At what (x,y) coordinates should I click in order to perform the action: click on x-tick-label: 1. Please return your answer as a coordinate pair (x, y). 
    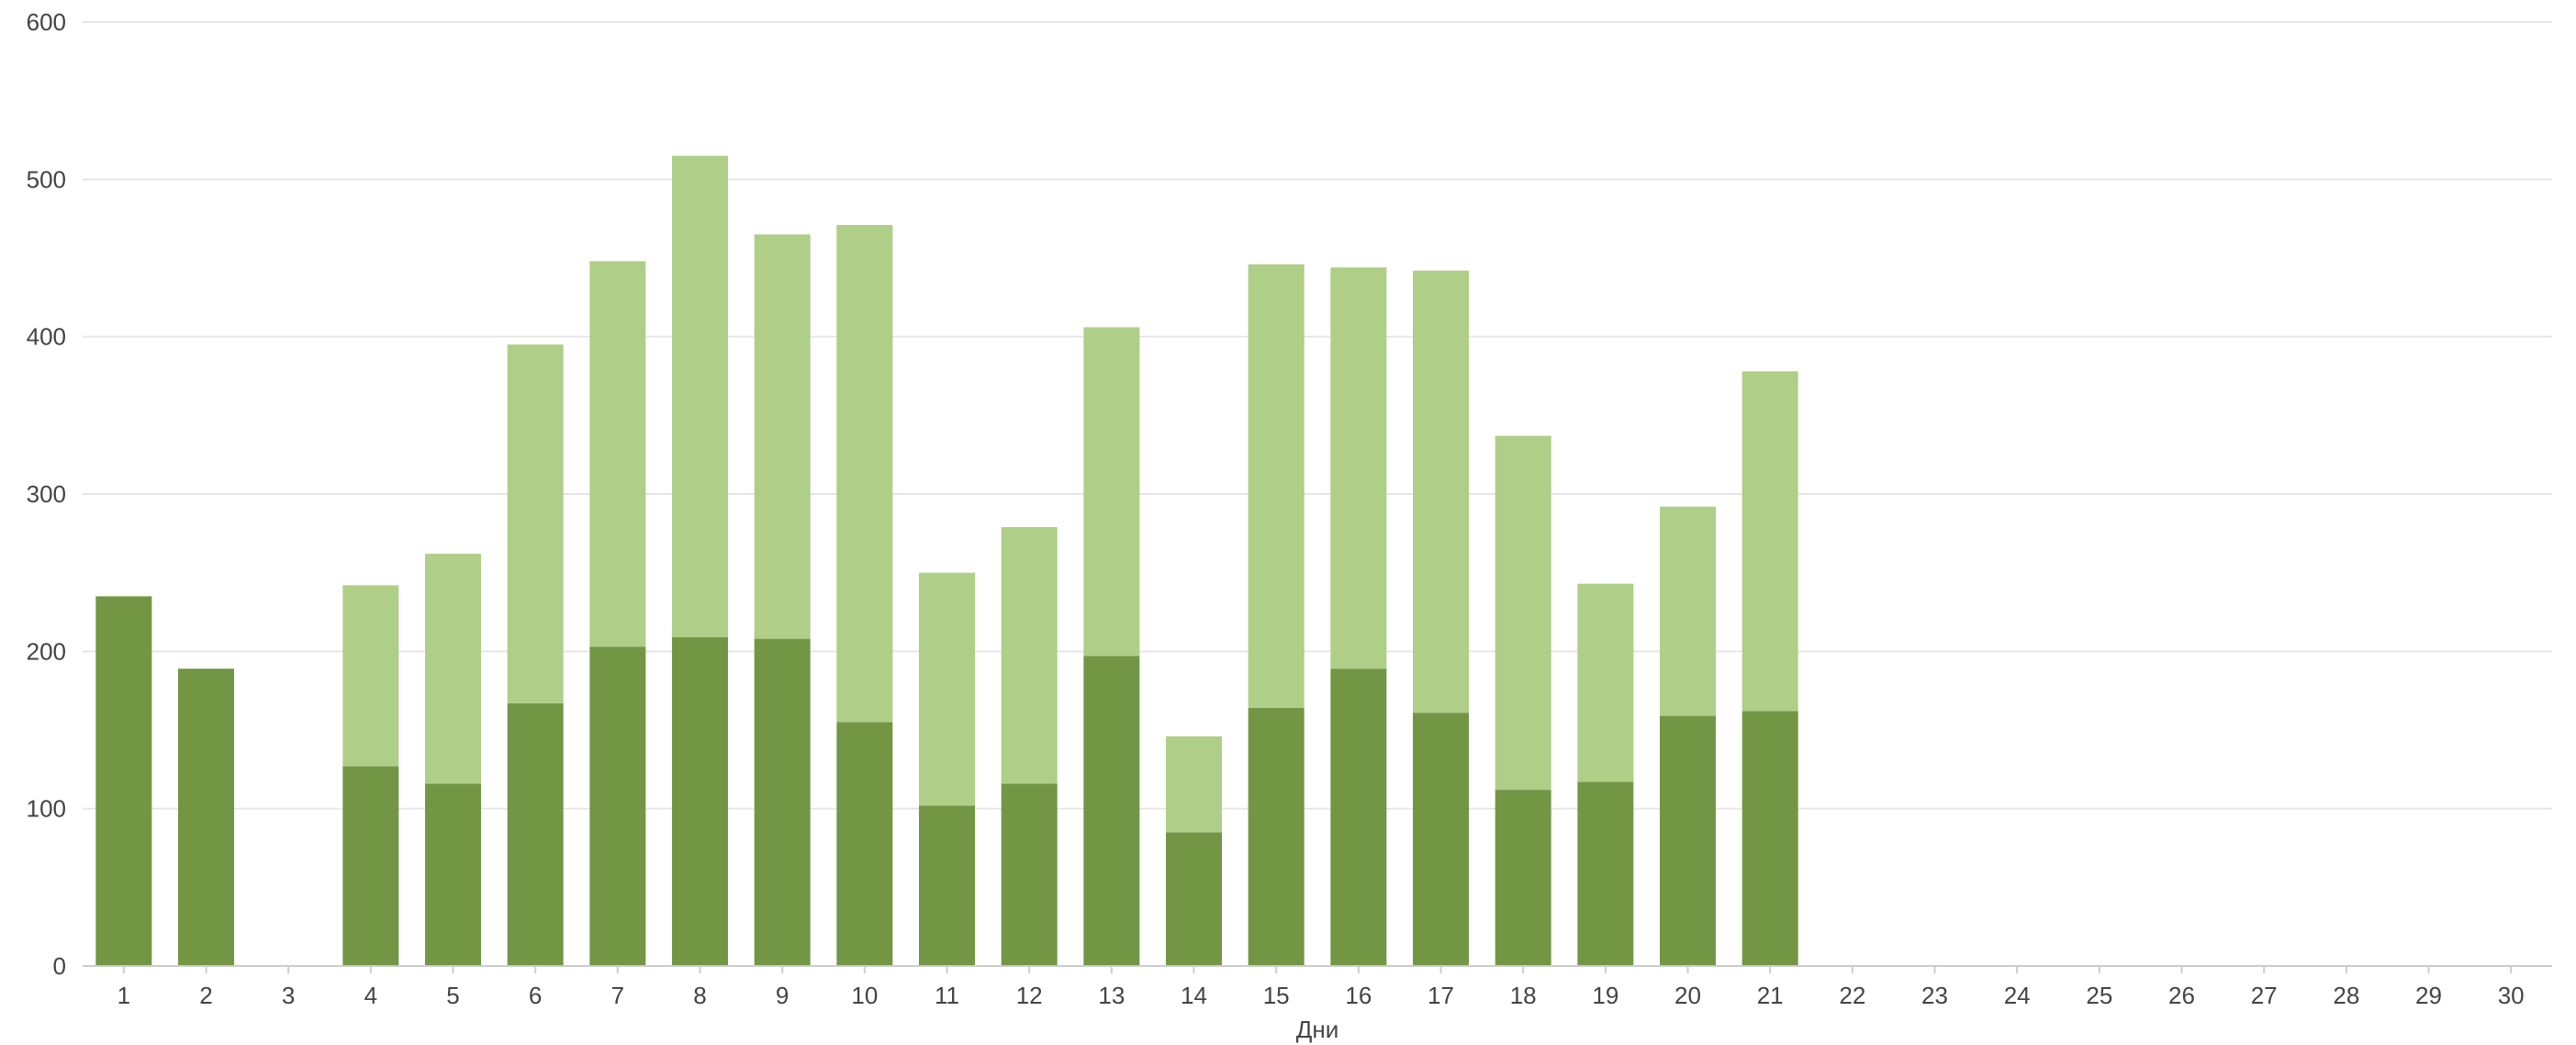
    Looking at the image, I should click on (124, 995).